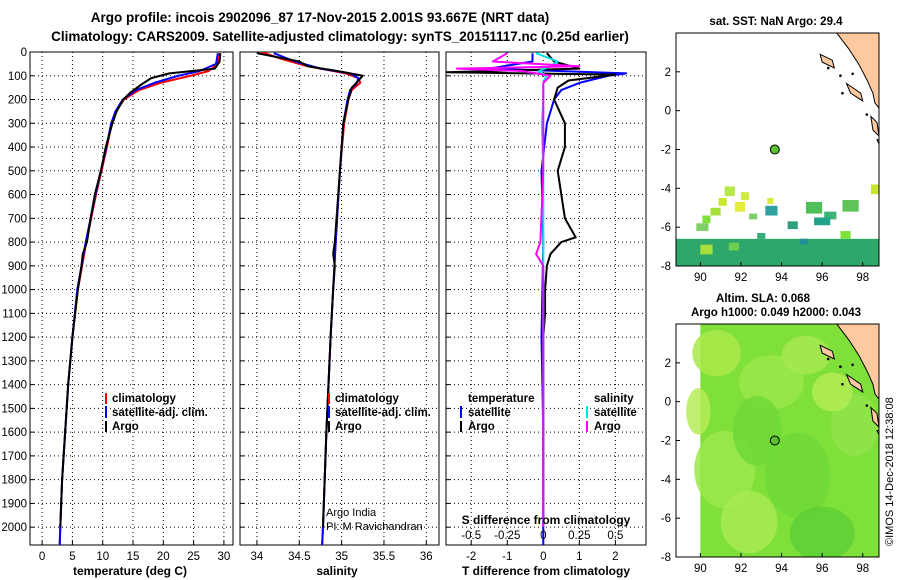 This screenshot has height=580, width=900. What do you see at coordinates (374, 527) in the screenshot?
I see `pi-line-2: PI: M Ravichandran` at bounding box center [374, 527].